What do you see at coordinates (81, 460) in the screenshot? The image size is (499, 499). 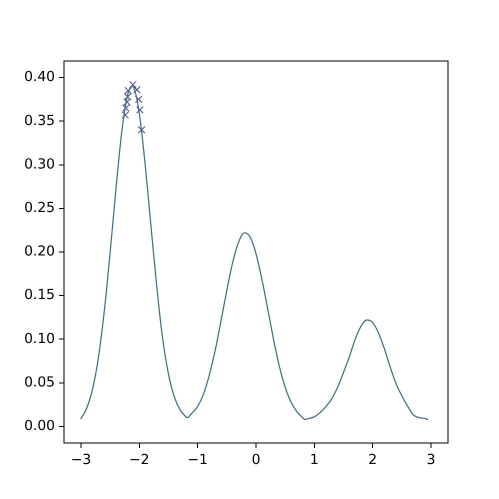 I see `x-tick-label: −3` at bounding box center [81, 460].